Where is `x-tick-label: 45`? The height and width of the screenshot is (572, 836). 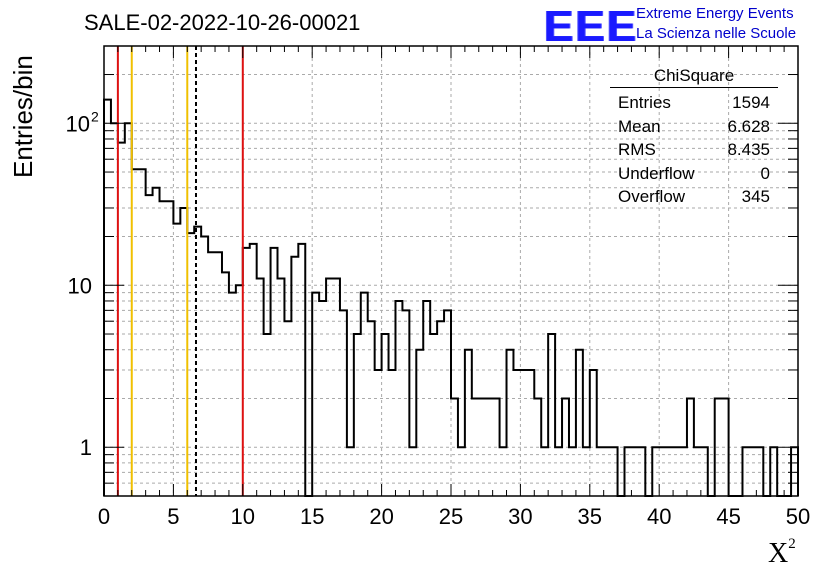 x-tick-label: 45 is located at coordinates (728, 516).